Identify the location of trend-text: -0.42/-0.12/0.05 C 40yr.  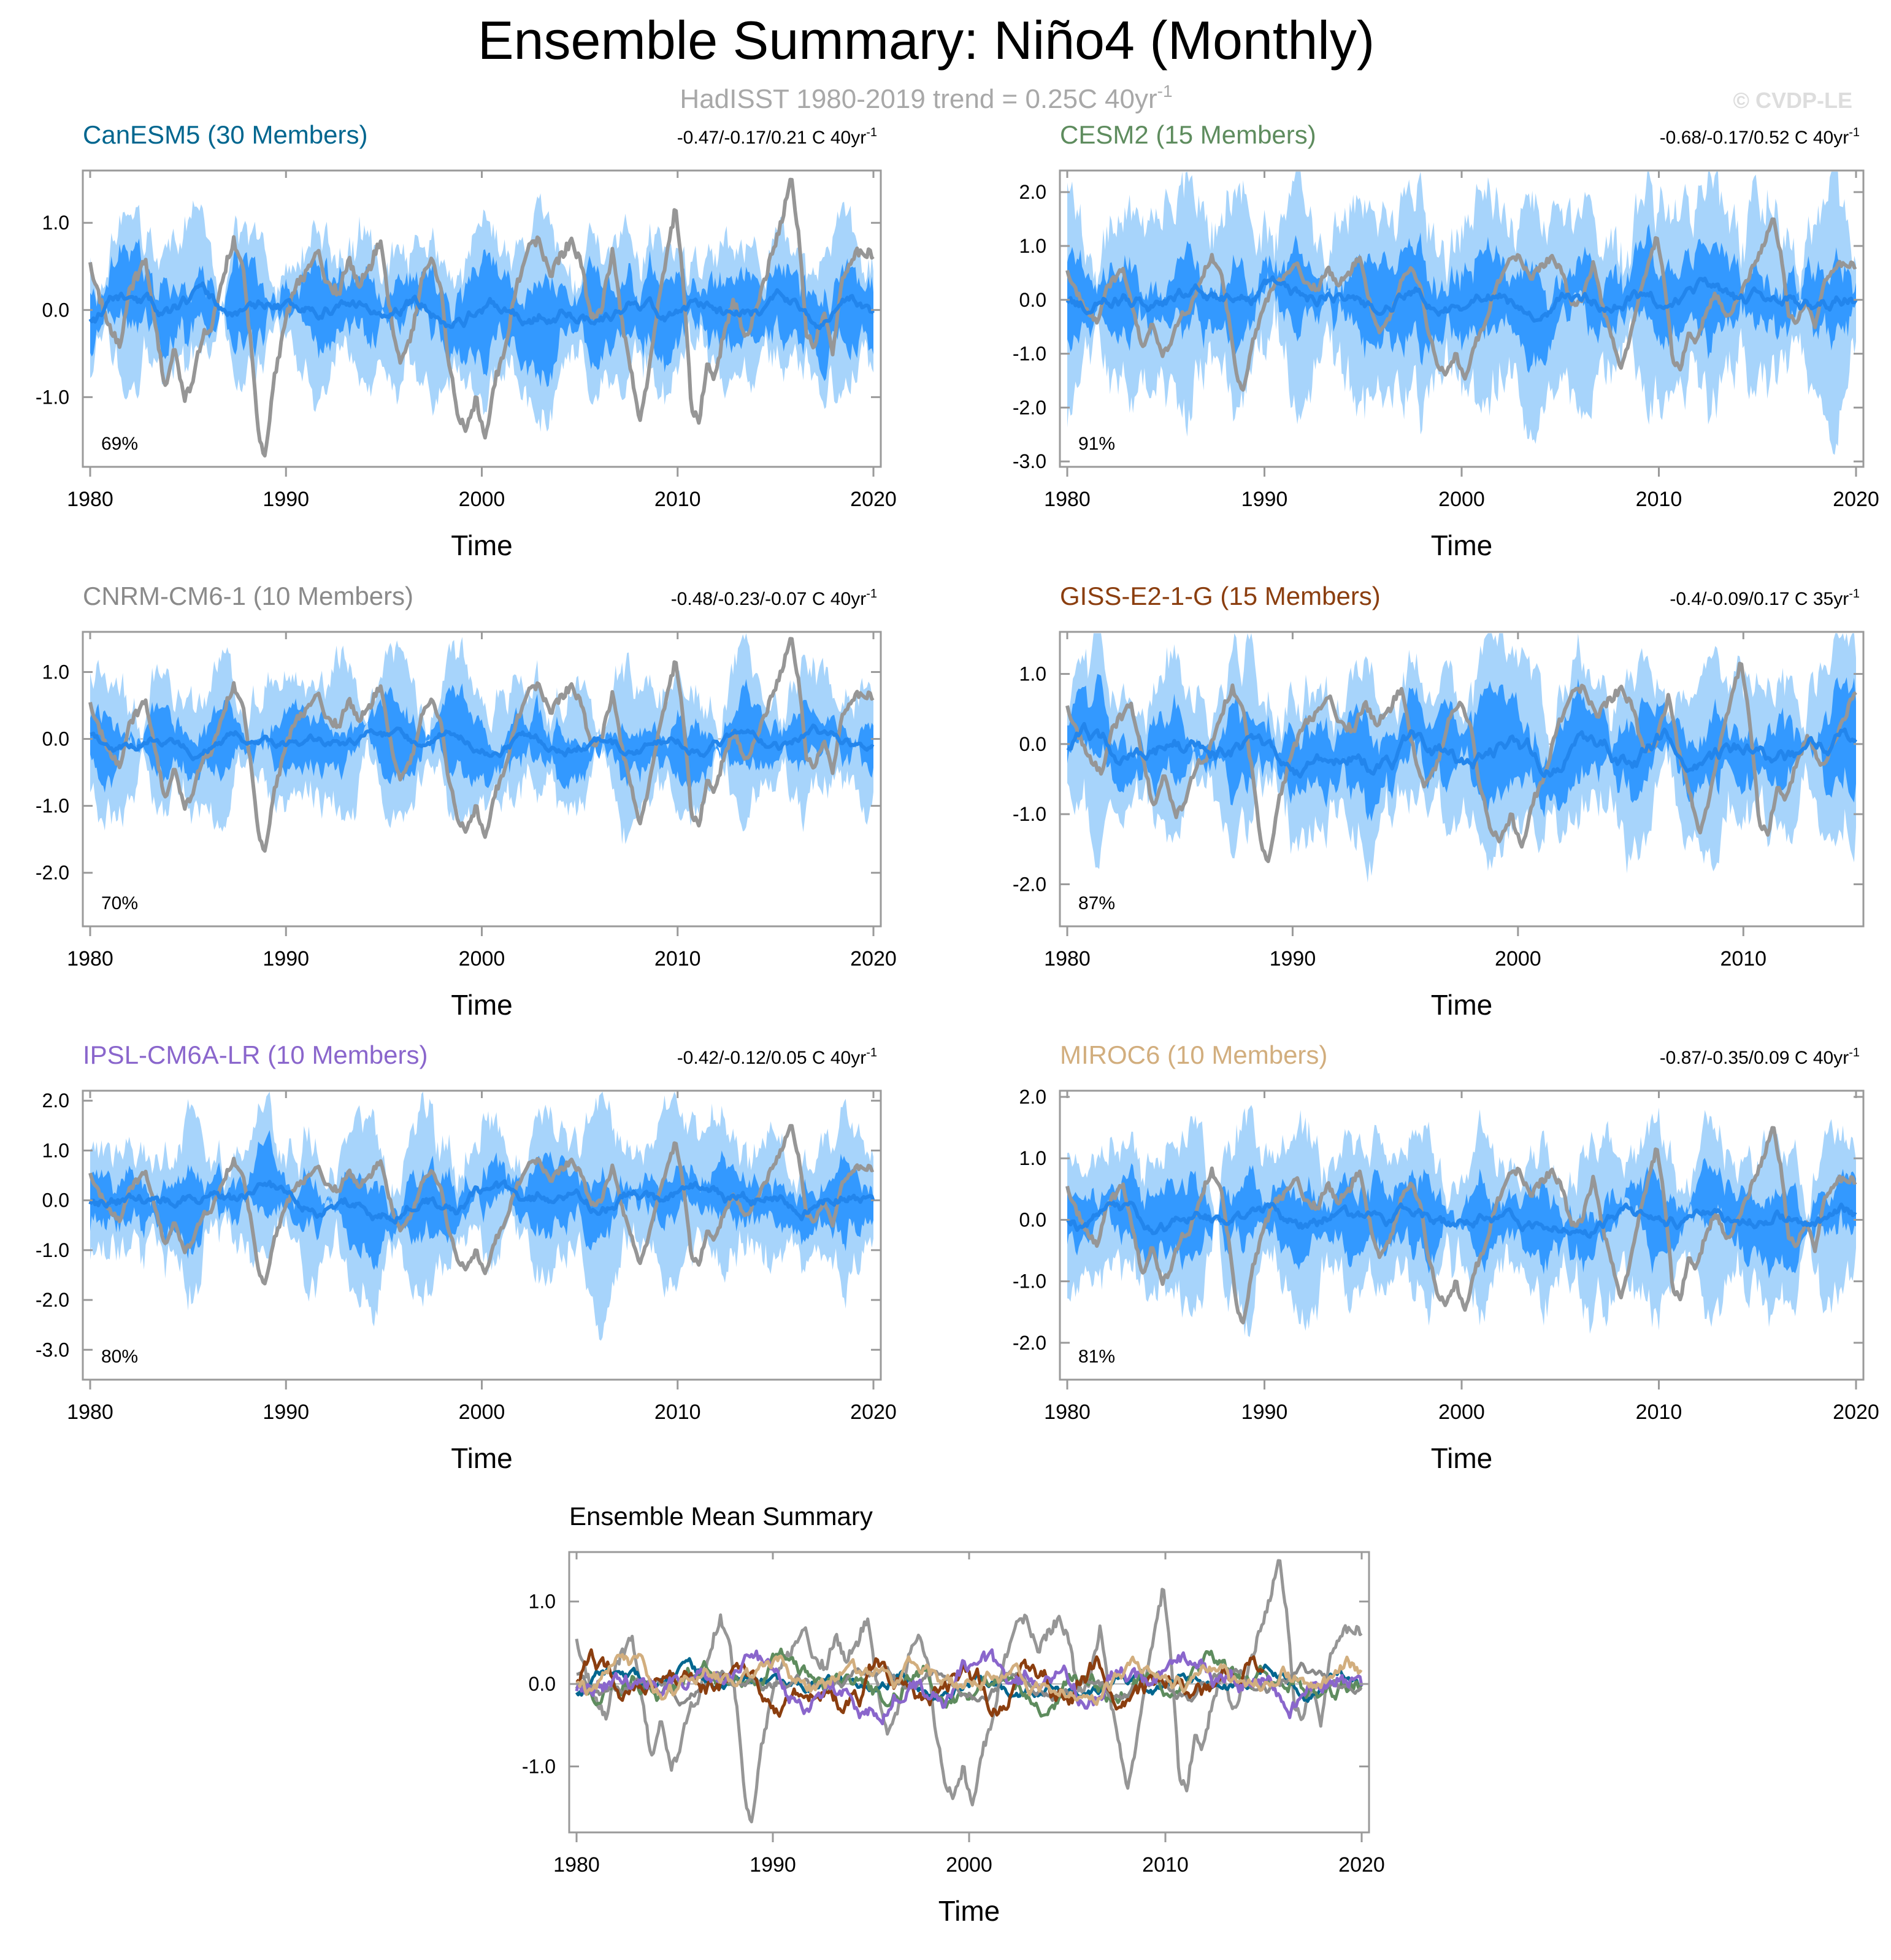
(772, 1058).